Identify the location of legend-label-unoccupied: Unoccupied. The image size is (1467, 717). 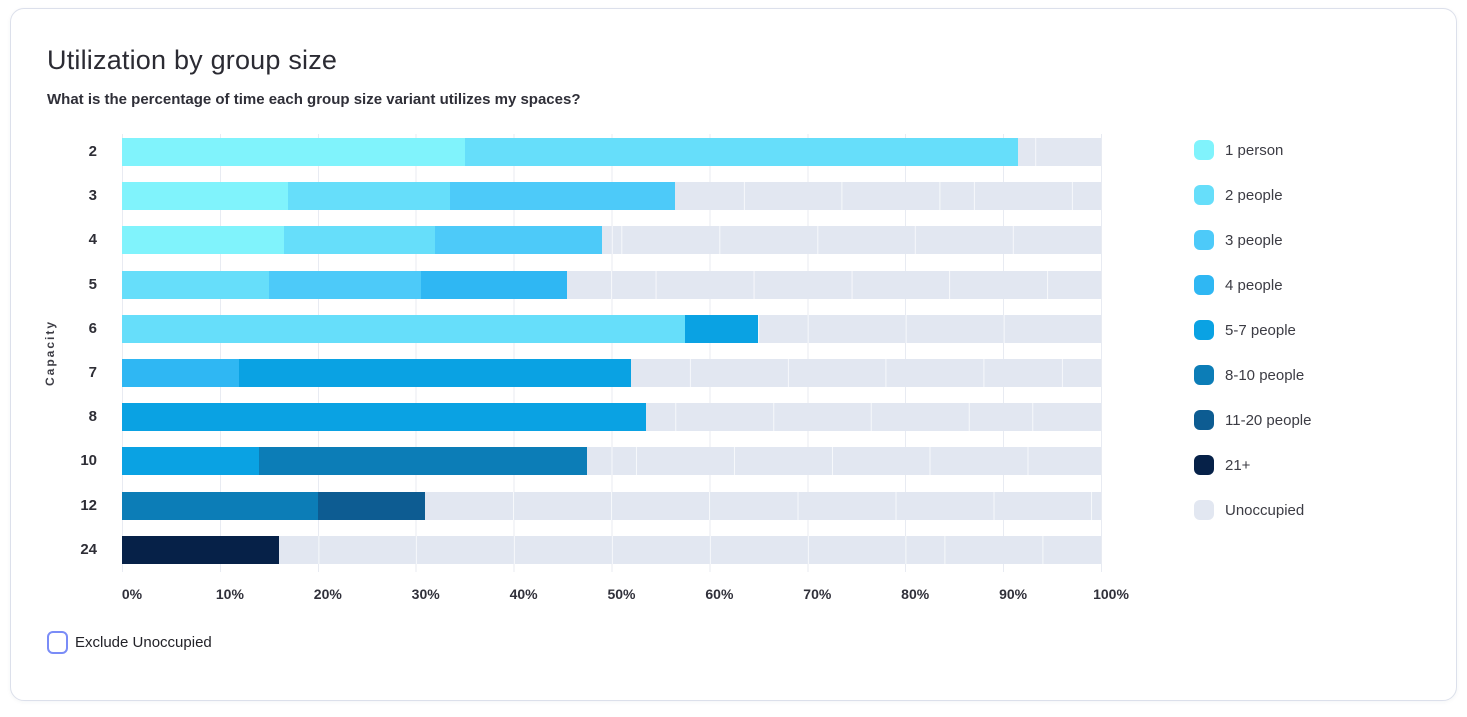
(1265, 510).